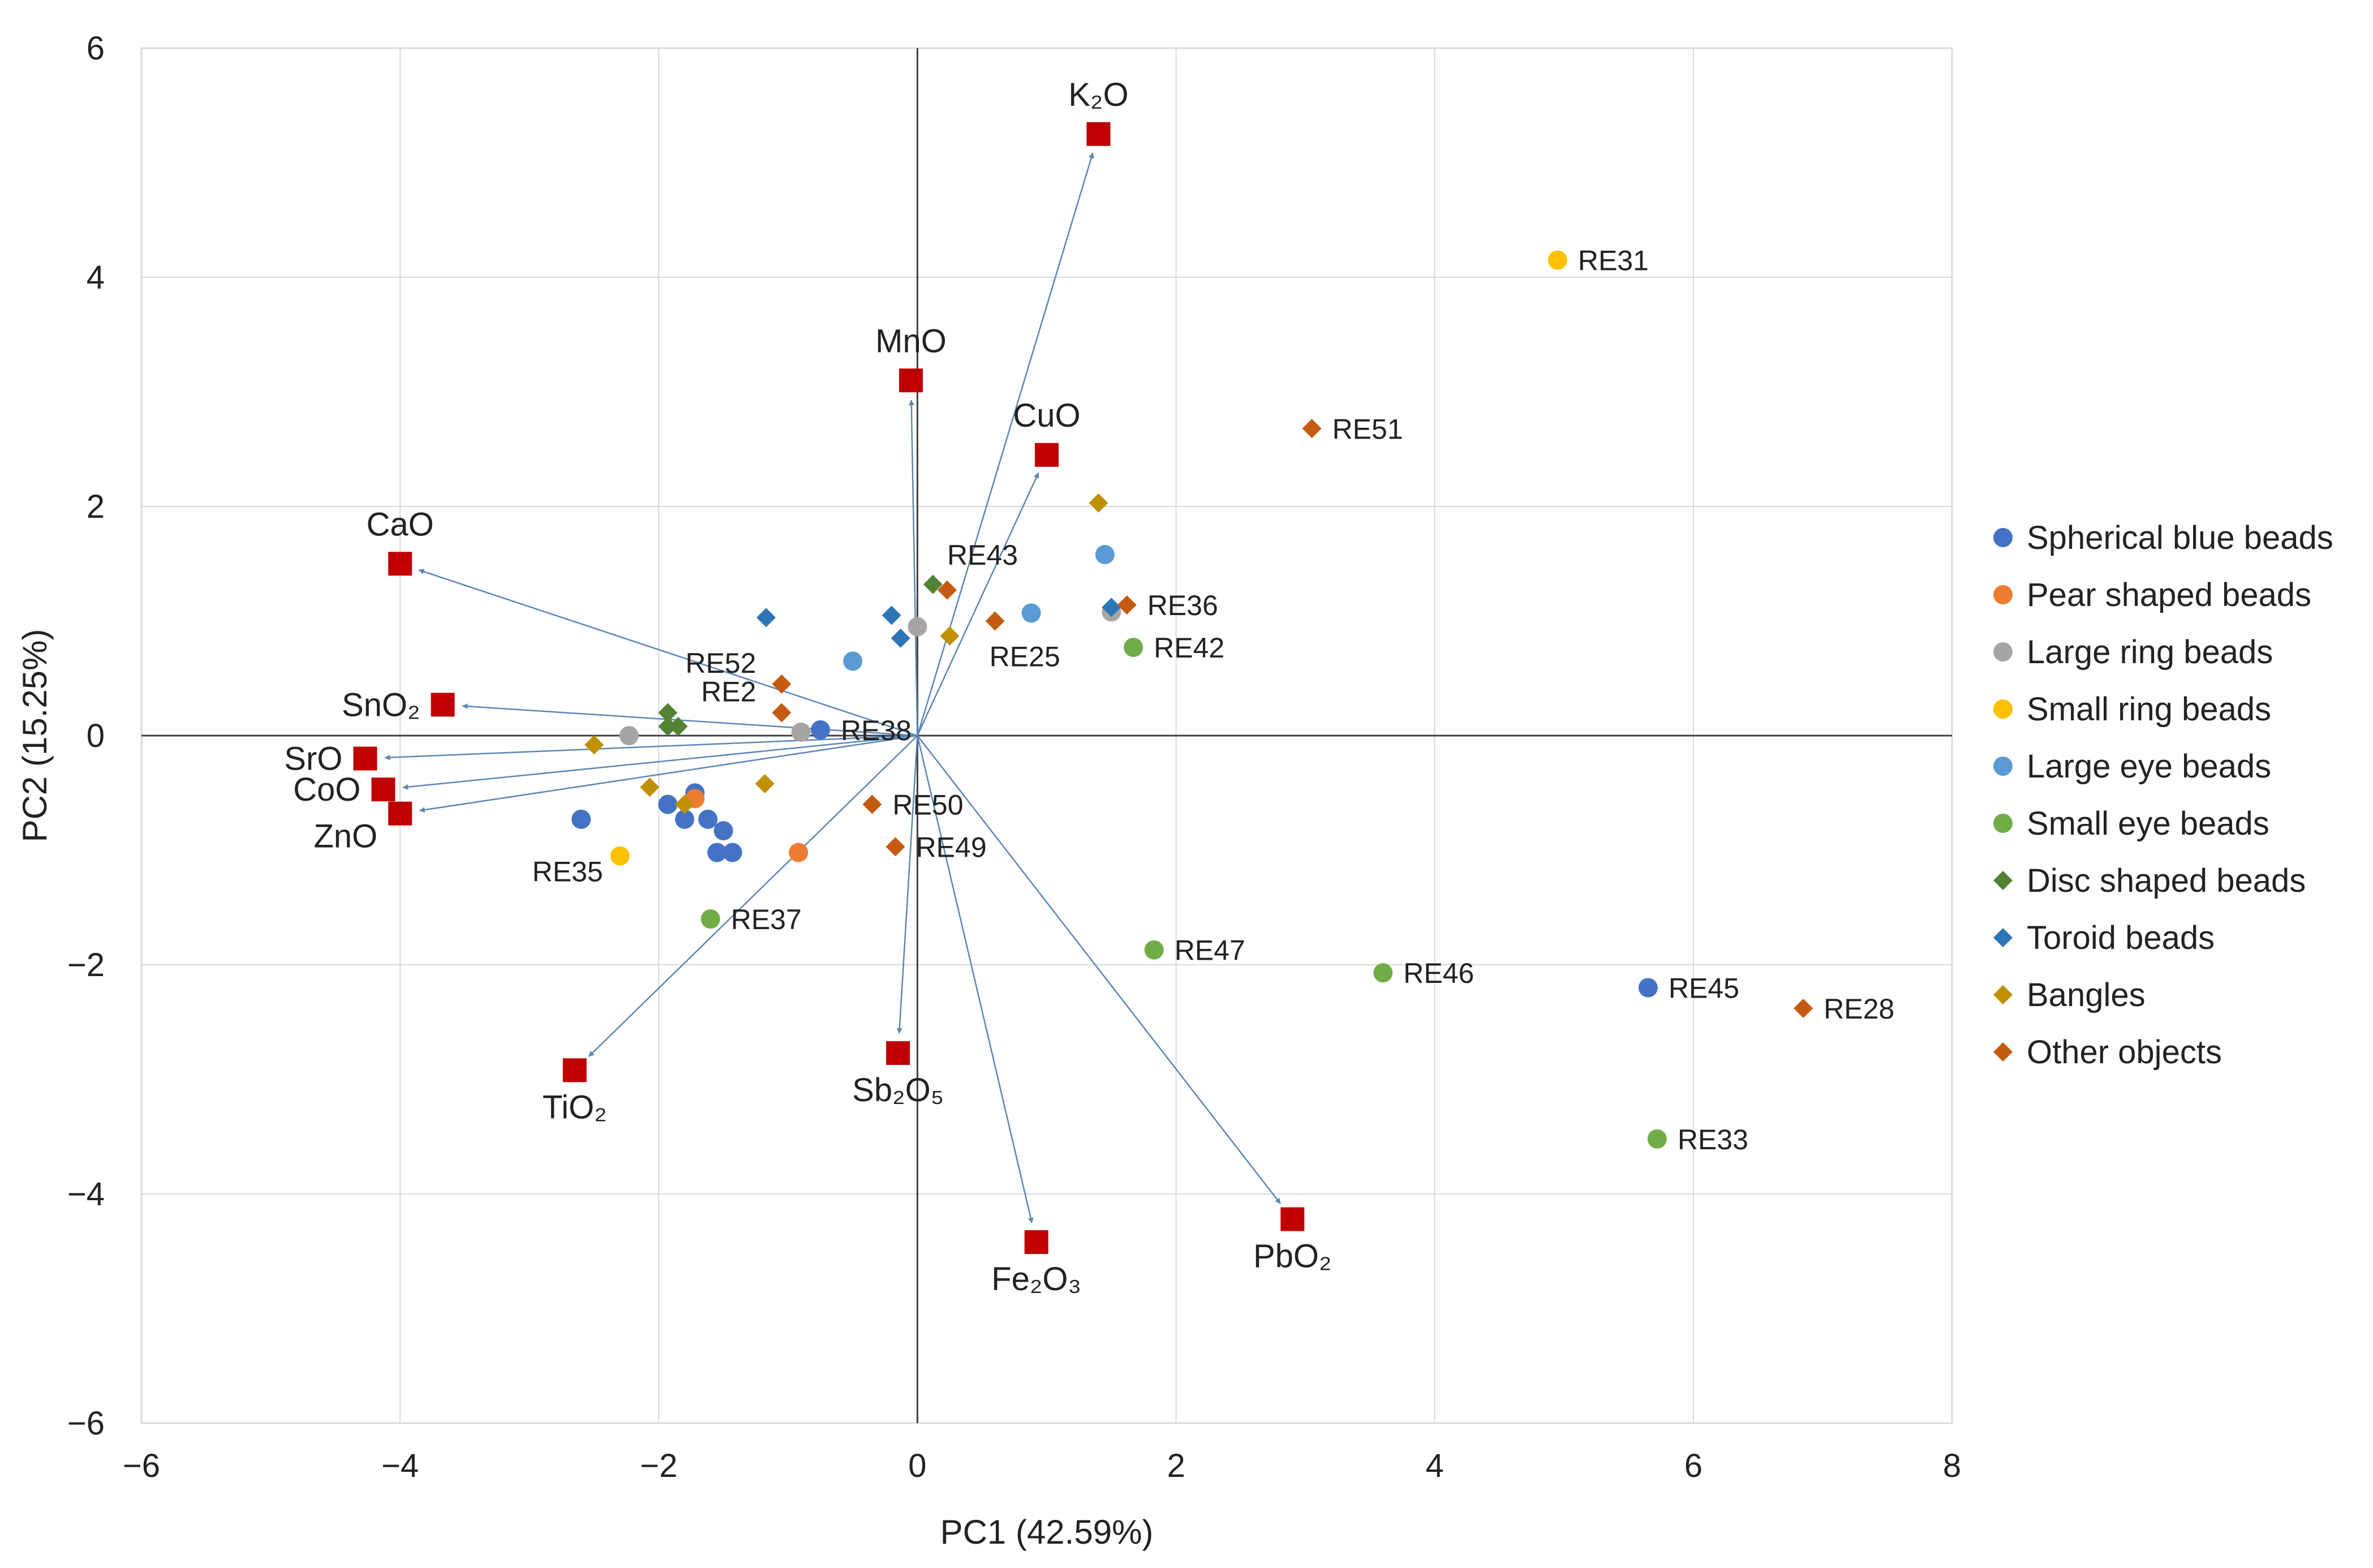 Image resolution: width=2373 pixels, height=1568 pixels. I want to click on point-label: RE45, so click(1704, 989).